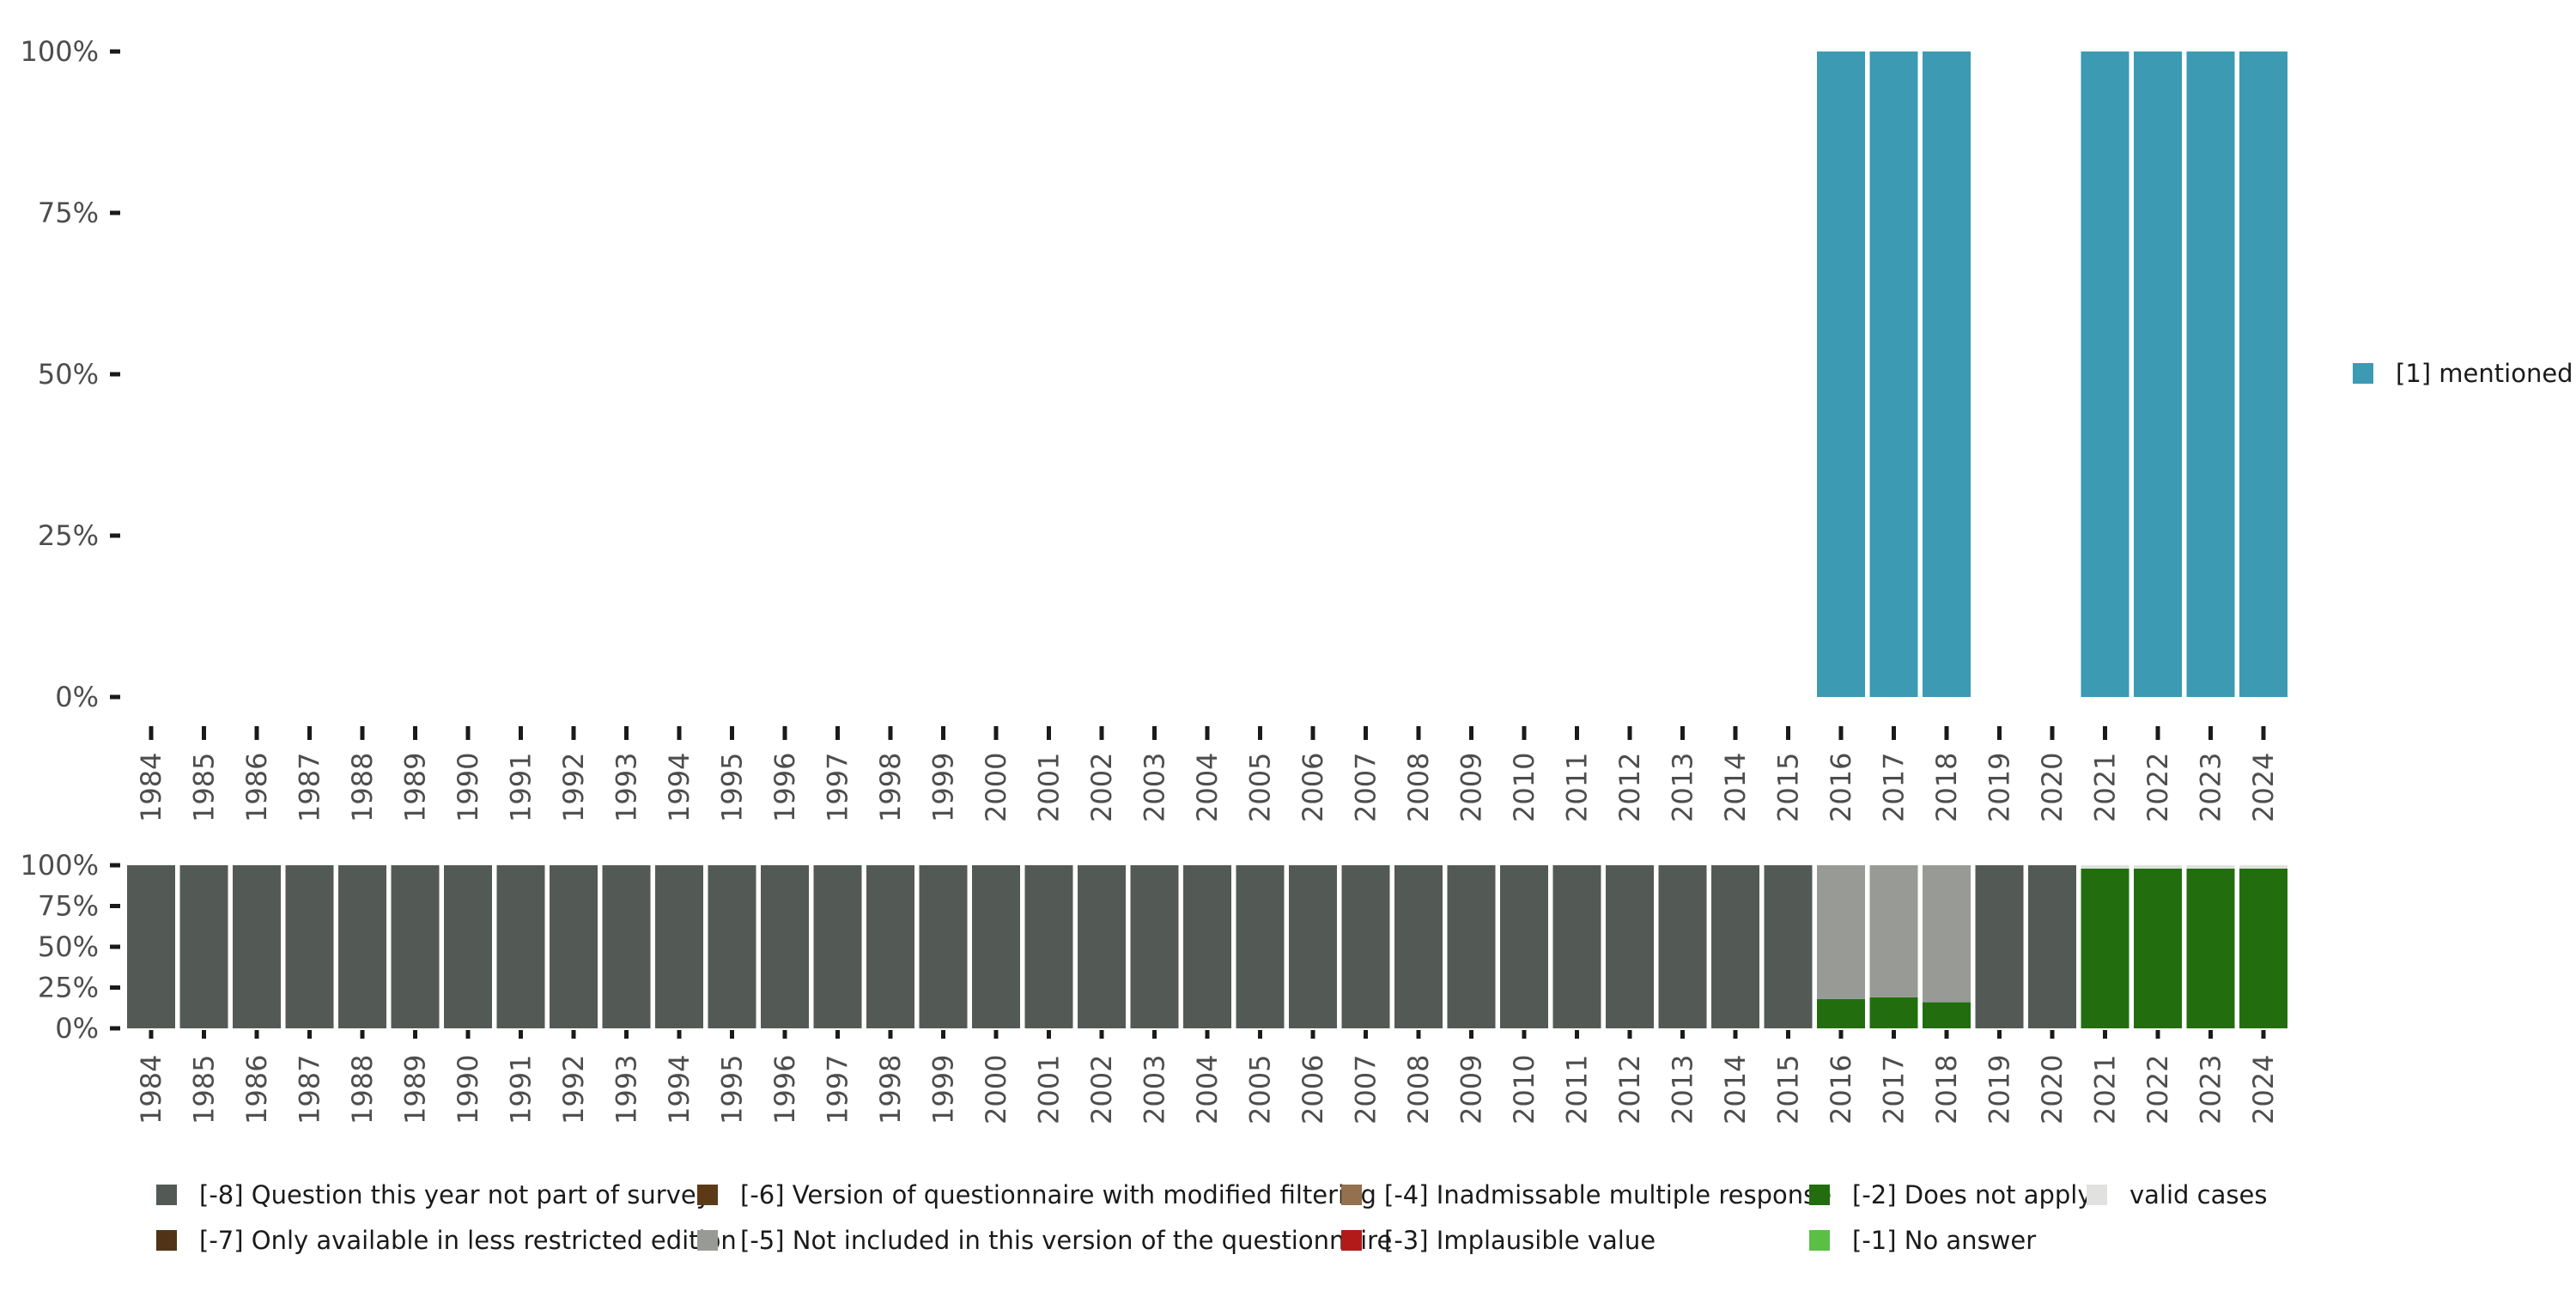 The image size is (2576, 1291). What do you see at coordinates (60, 866) in the screenshot?
I see `bottom-y-tick-label: 100%` at bounding box center [60, 866].